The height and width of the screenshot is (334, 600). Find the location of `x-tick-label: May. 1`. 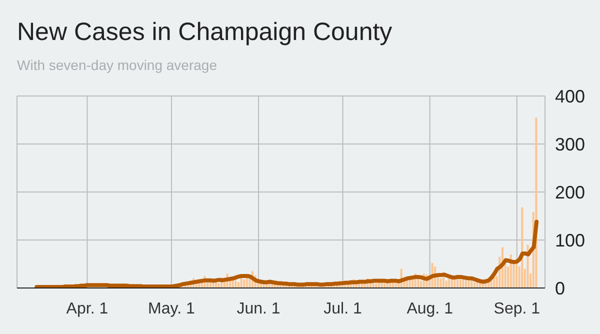

x-tick-label: May. 1 is located at coordinates (171, 309).